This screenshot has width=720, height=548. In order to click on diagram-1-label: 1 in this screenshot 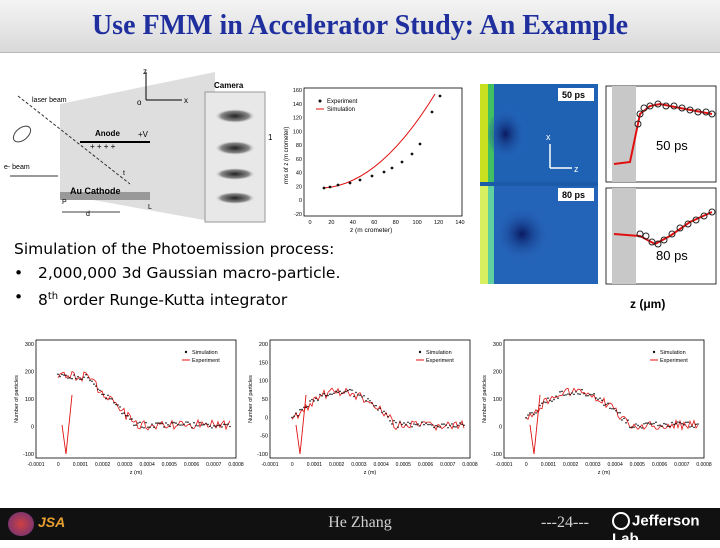, I will do `click(270, 137)`.